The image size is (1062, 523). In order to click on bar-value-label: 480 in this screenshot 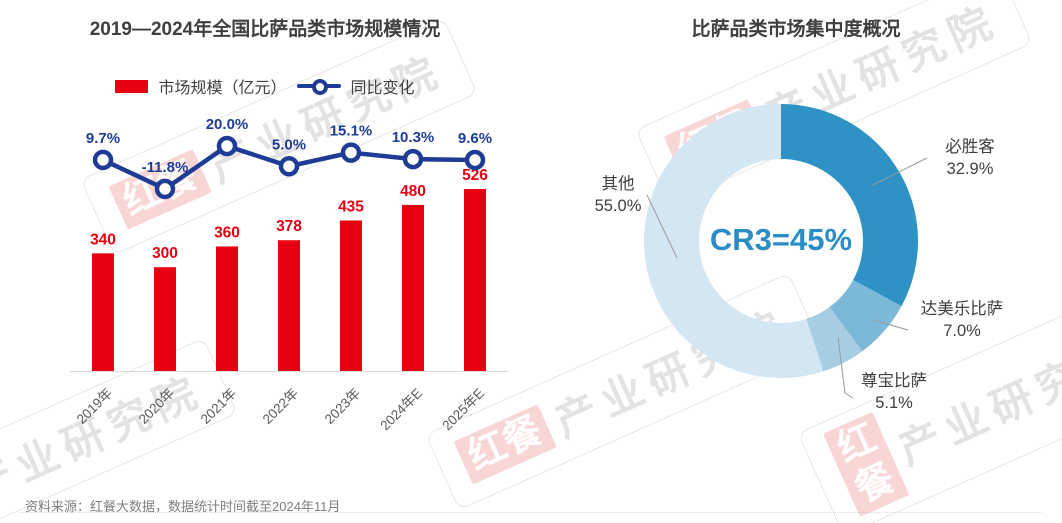, I will do `click(413, 191)`.